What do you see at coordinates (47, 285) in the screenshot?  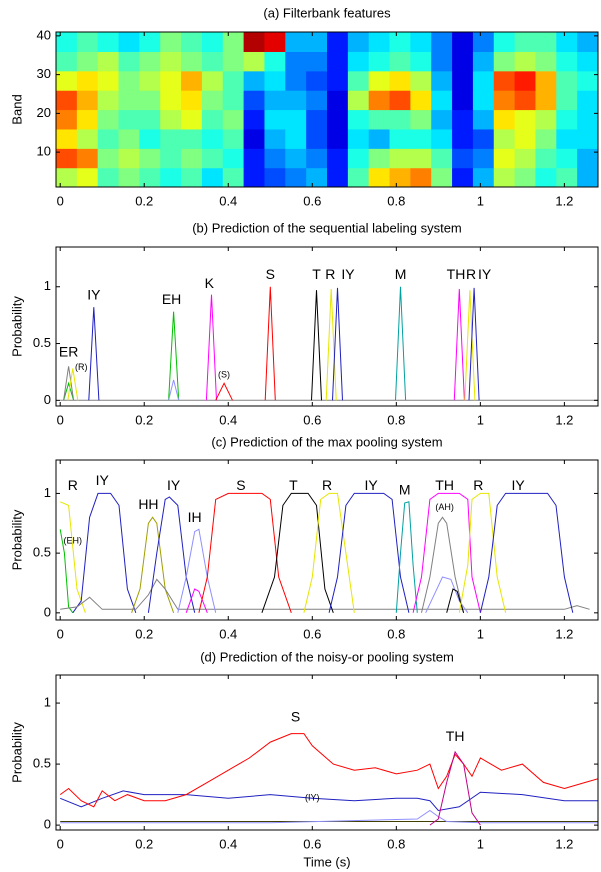 I see `y-tick-label: 1` at bounding box center [47, 285].